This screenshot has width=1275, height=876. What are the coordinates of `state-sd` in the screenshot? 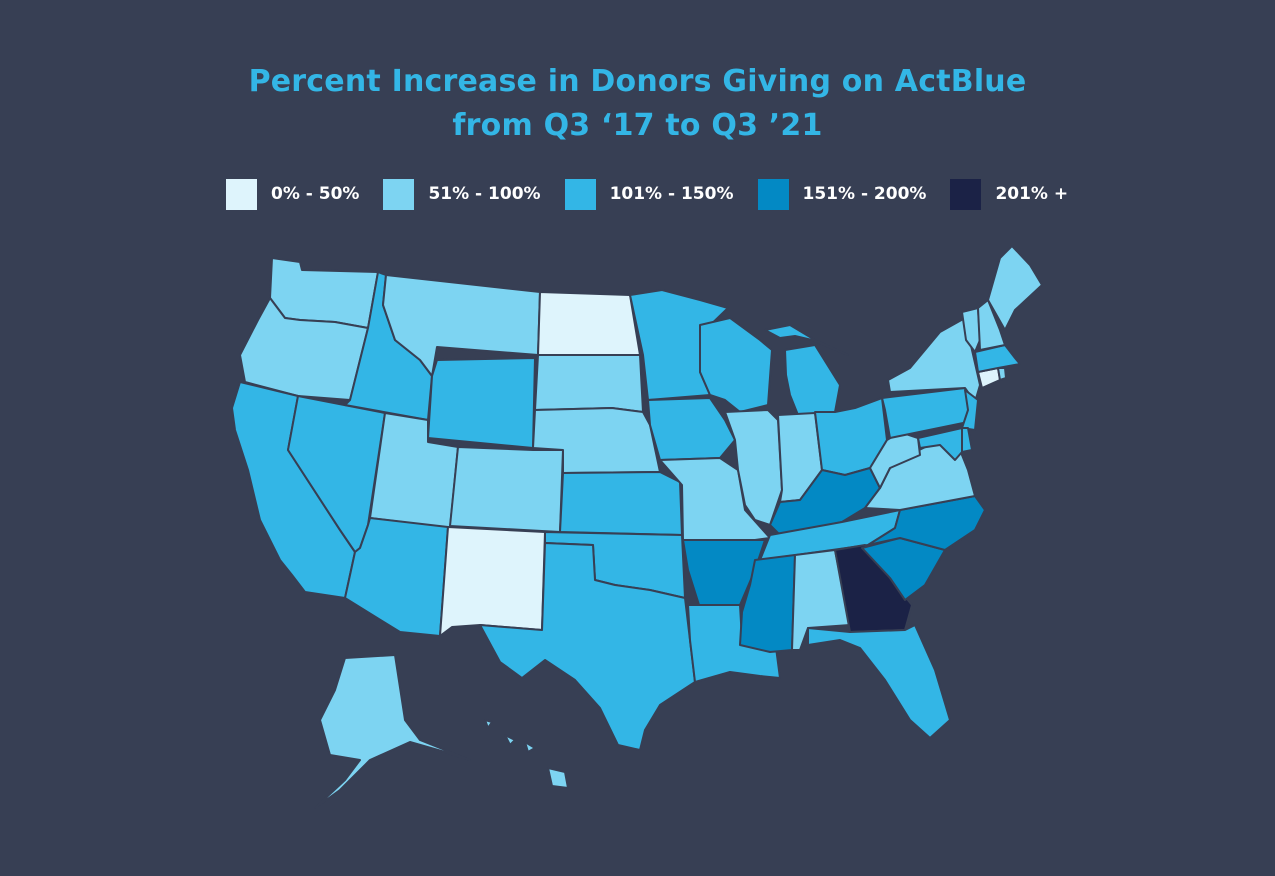 It's located at (589, 383).